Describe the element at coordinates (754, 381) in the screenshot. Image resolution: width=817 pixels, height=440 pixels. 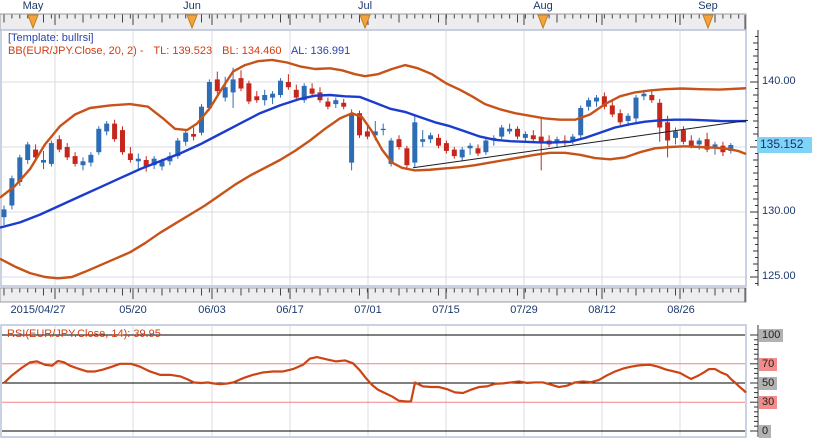
I see `rsi-axis` at that location.